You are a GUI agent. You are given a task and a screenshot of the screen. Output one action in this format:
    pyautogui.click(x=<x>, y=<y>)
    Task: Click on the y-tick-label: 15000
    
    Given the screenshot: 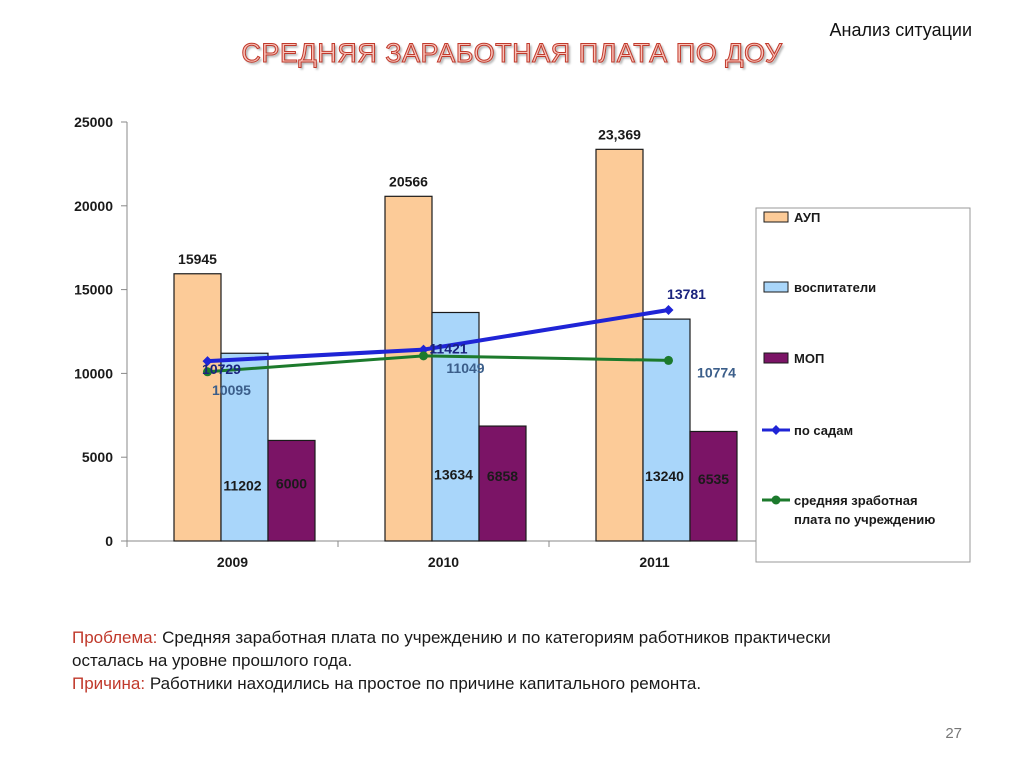 What is the action you would take?
    pyautogui.click(x=93, y=290)
    